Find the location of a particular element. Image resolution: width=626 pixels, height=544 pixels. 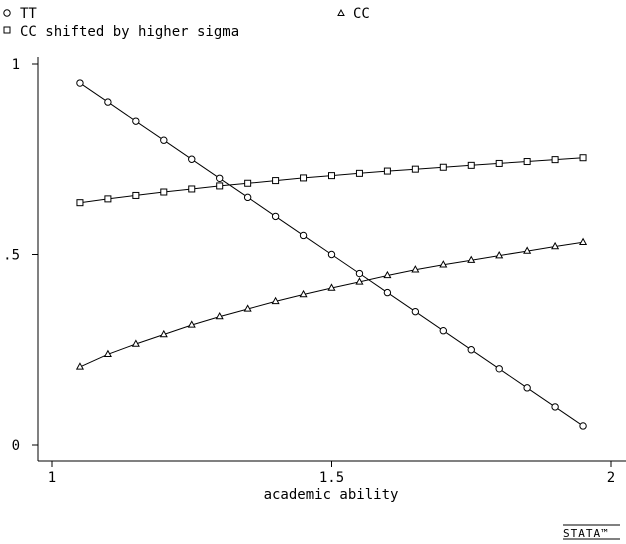

stata-logo-text: STATA™ is located at coordinates (586, 533).